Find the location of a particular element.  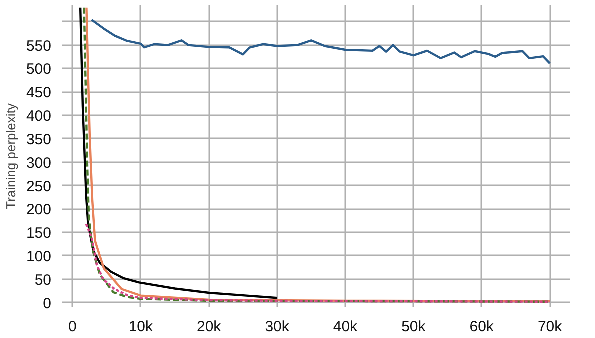

y-tick-label: 50 is located at coordinates (43, 280).